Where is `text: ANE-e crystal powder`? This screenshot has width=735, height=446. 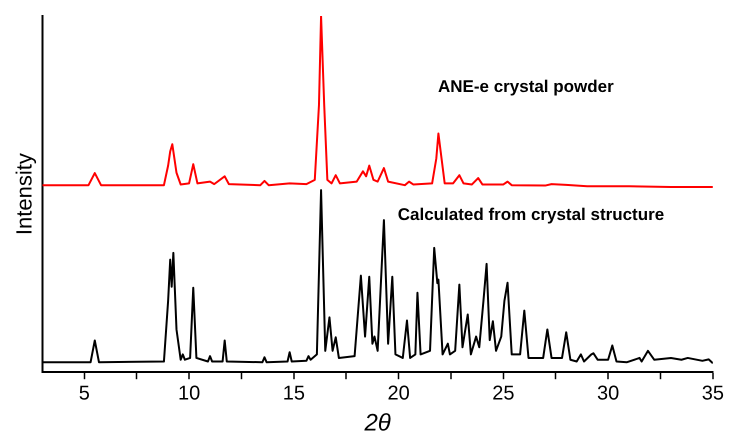 text: ANE-e crystal powder is located at coordinates (526, 86).